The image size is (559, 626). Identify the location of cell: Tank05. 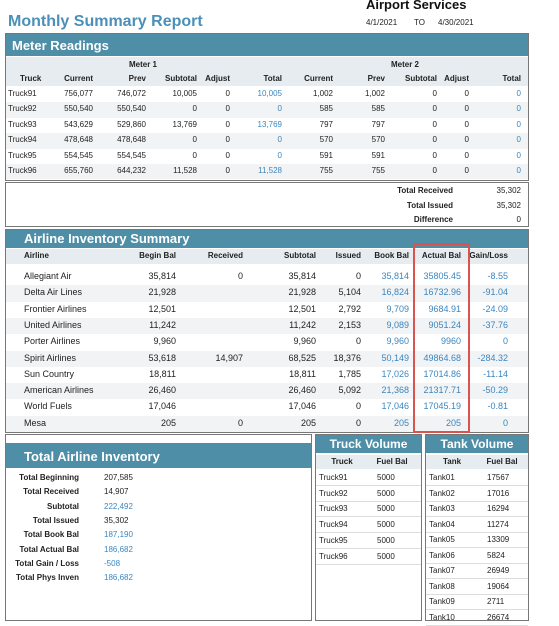
(442, 539).